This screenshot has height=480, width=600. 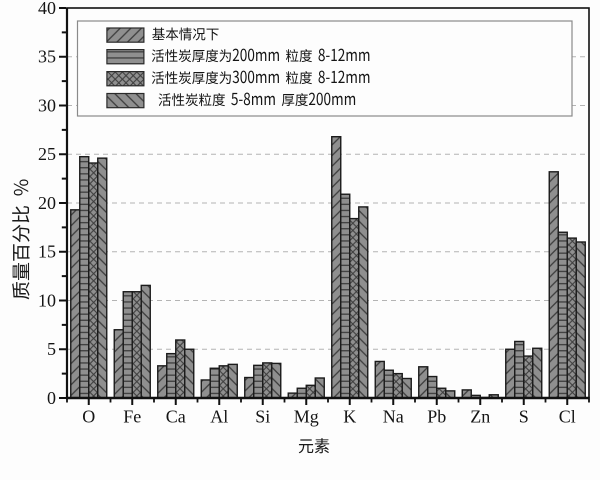 I want to click on svg-text: Si, so click(x=262, y=417).